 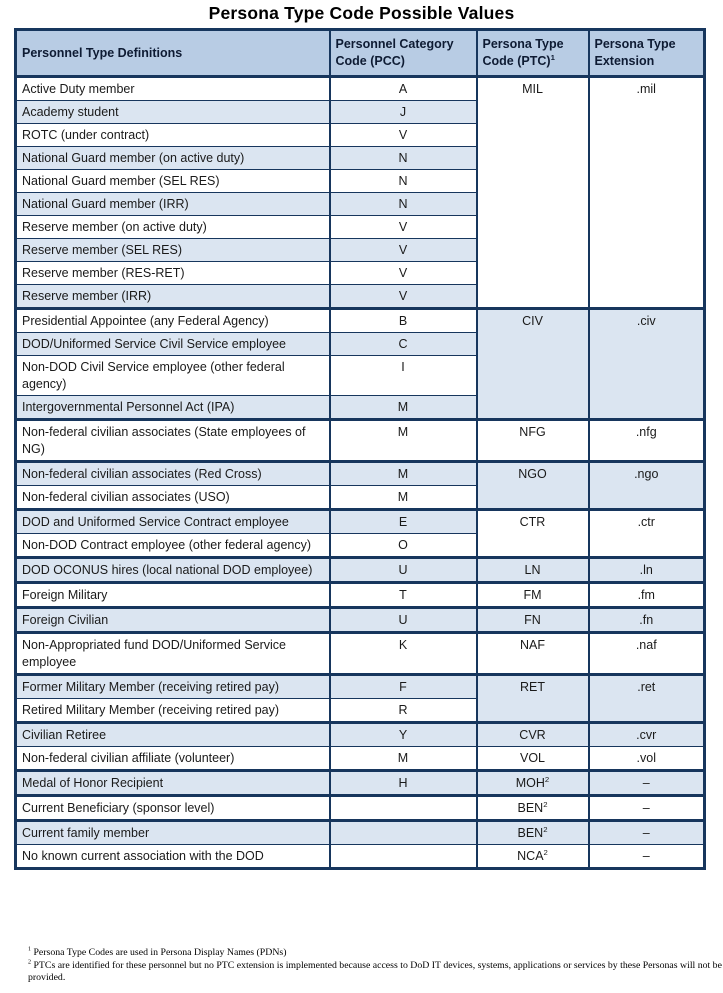 What do you see at coordinates (532, 594) in the screenshot?
I see `ptc-cell: FM` at bounding box center [532, 594].